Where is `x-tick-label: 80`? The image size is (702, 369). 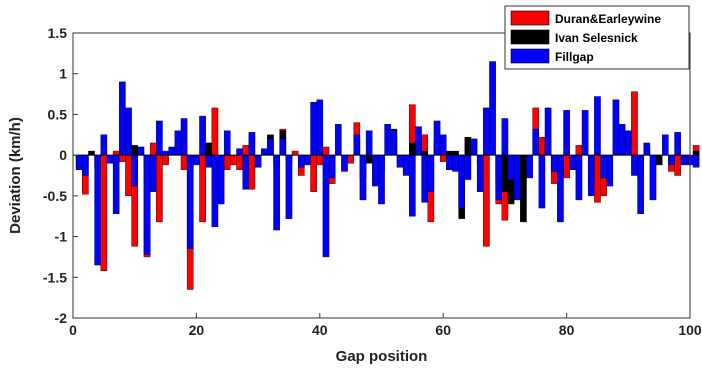 x-tick-label: 80 is located at coordinates (567, 330).